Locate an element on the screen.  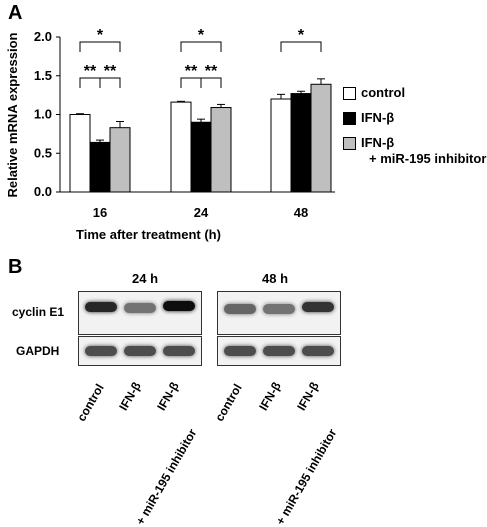
legend-label-control: control is located at coordinates (383, 92).